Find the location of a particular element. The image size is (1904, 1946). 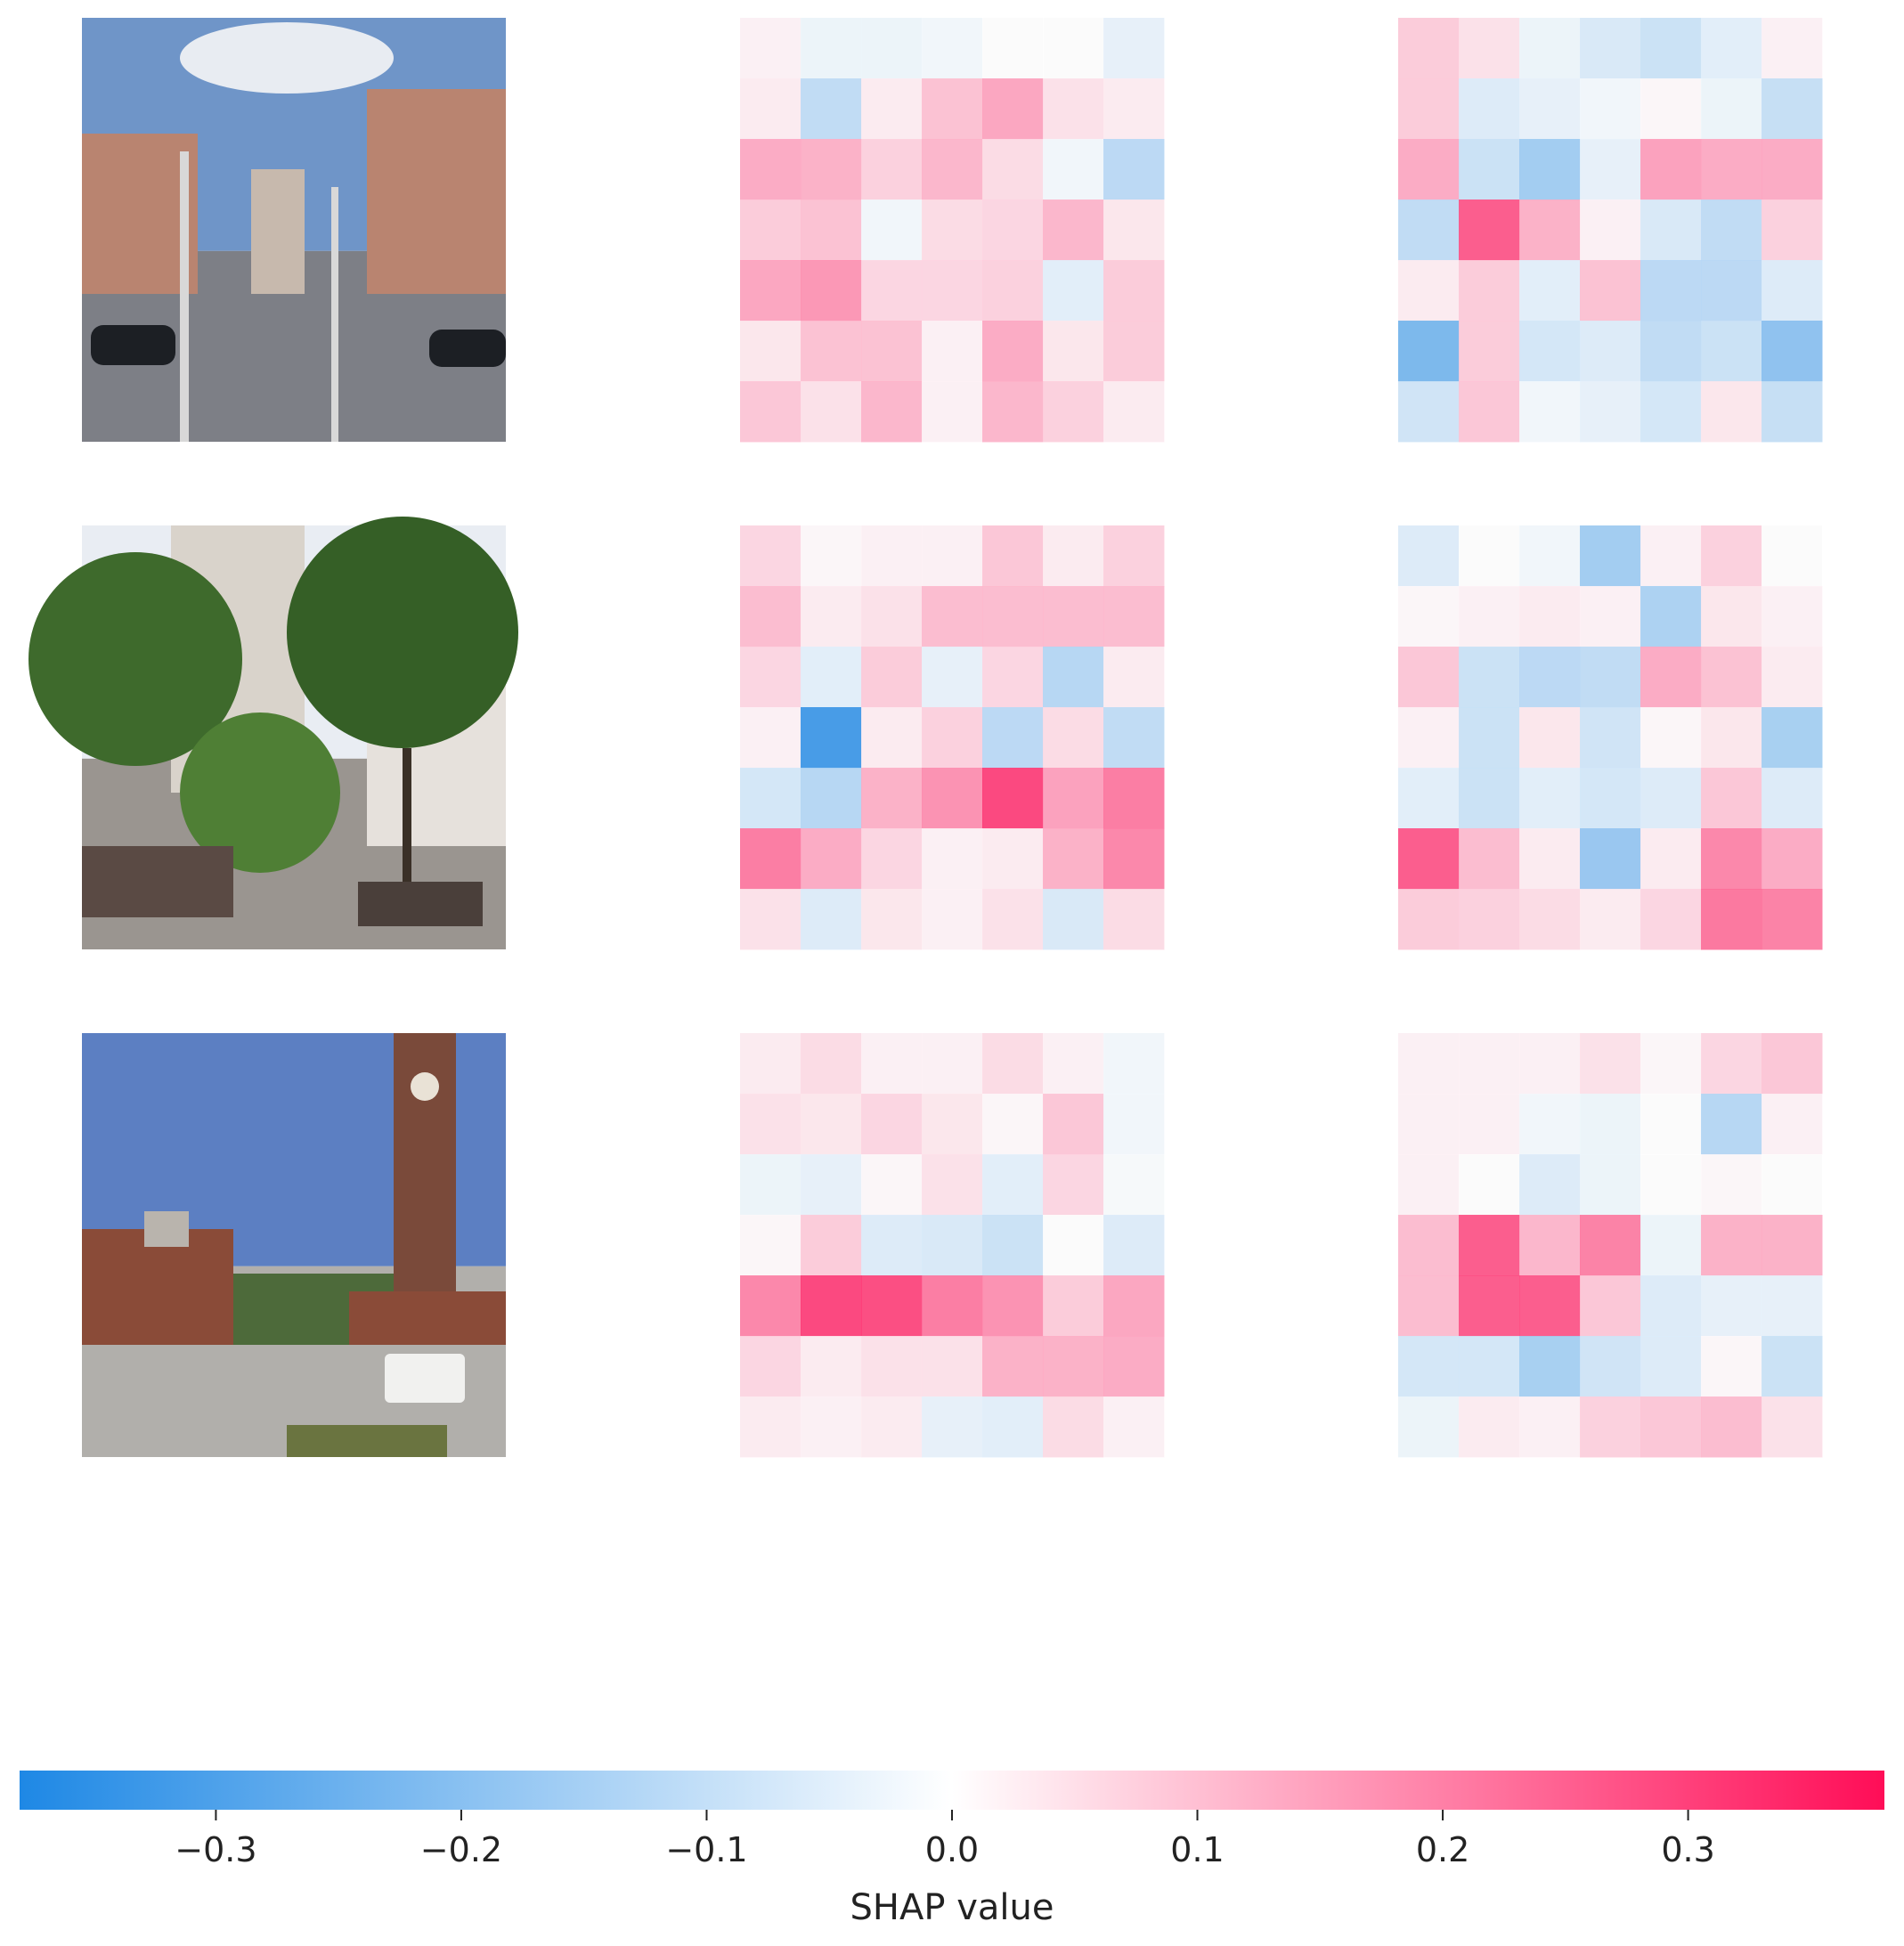

colorbar-ticks: −0.3 −0.2 −0.1 0.0 0.1 0.2 0.3 is located at coordinates (945, 1840).